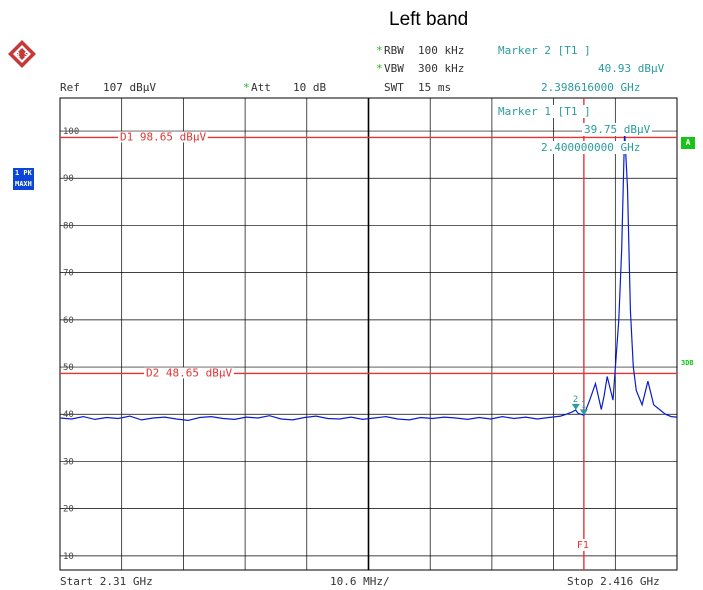 Image resolution: width=703 pixels, height=590 pixels. I want to click on limit-label-d1: D1 98.65 dBµV, so click(163, 136).